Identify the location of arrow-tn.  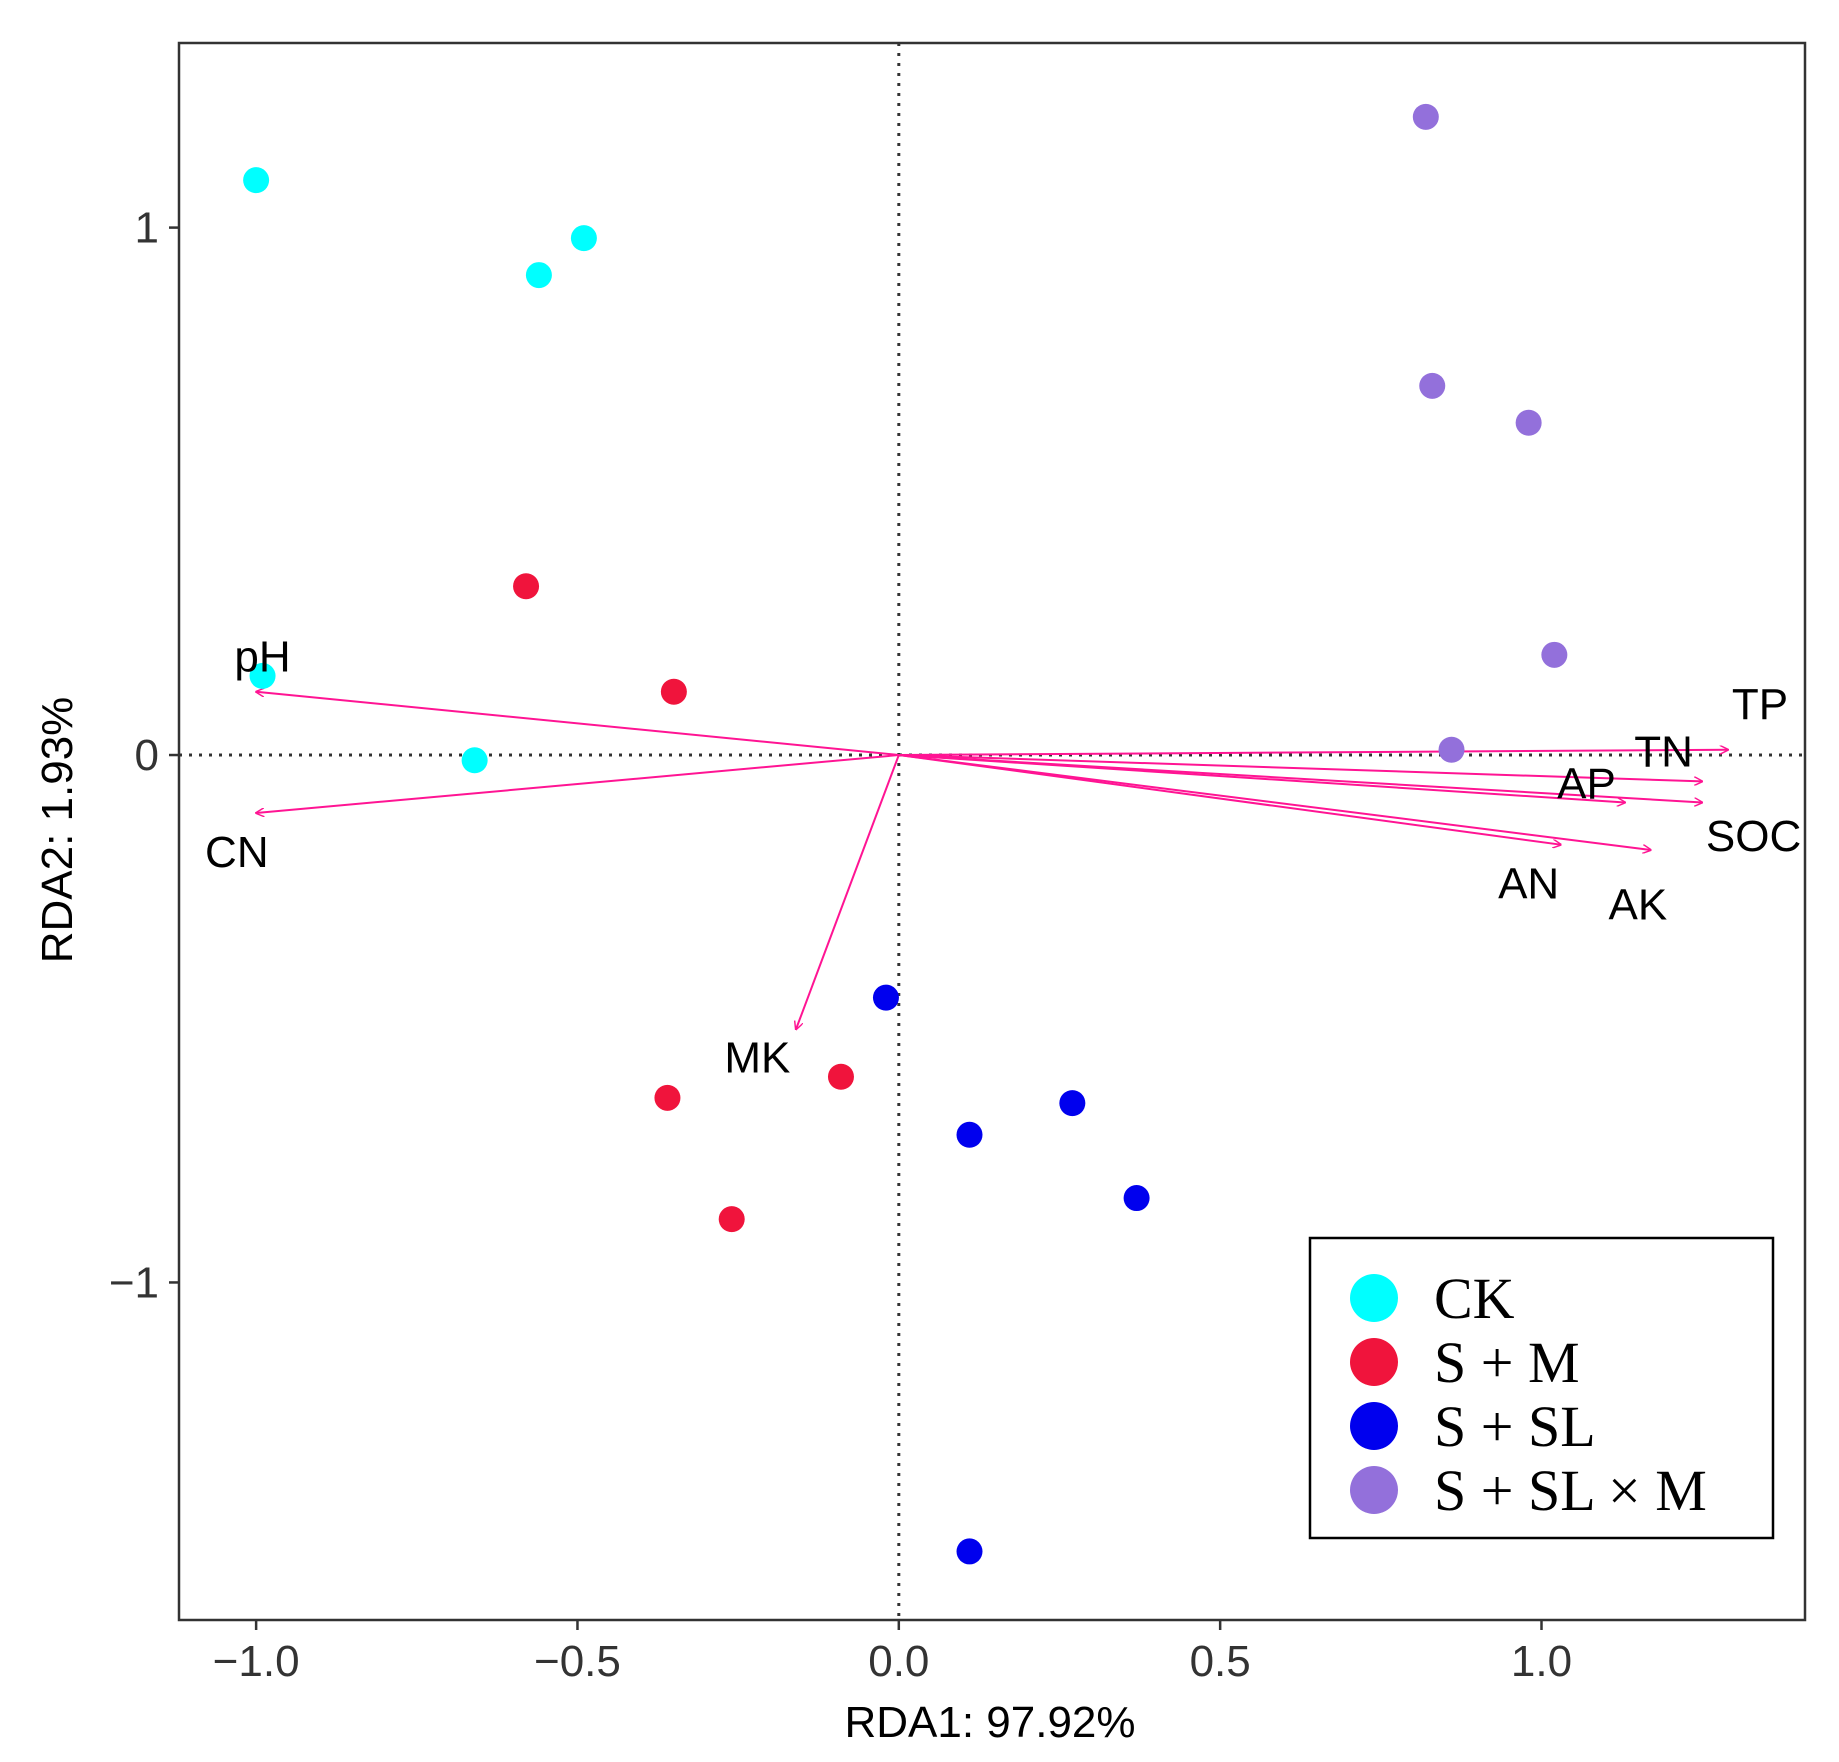
(1300, 767).